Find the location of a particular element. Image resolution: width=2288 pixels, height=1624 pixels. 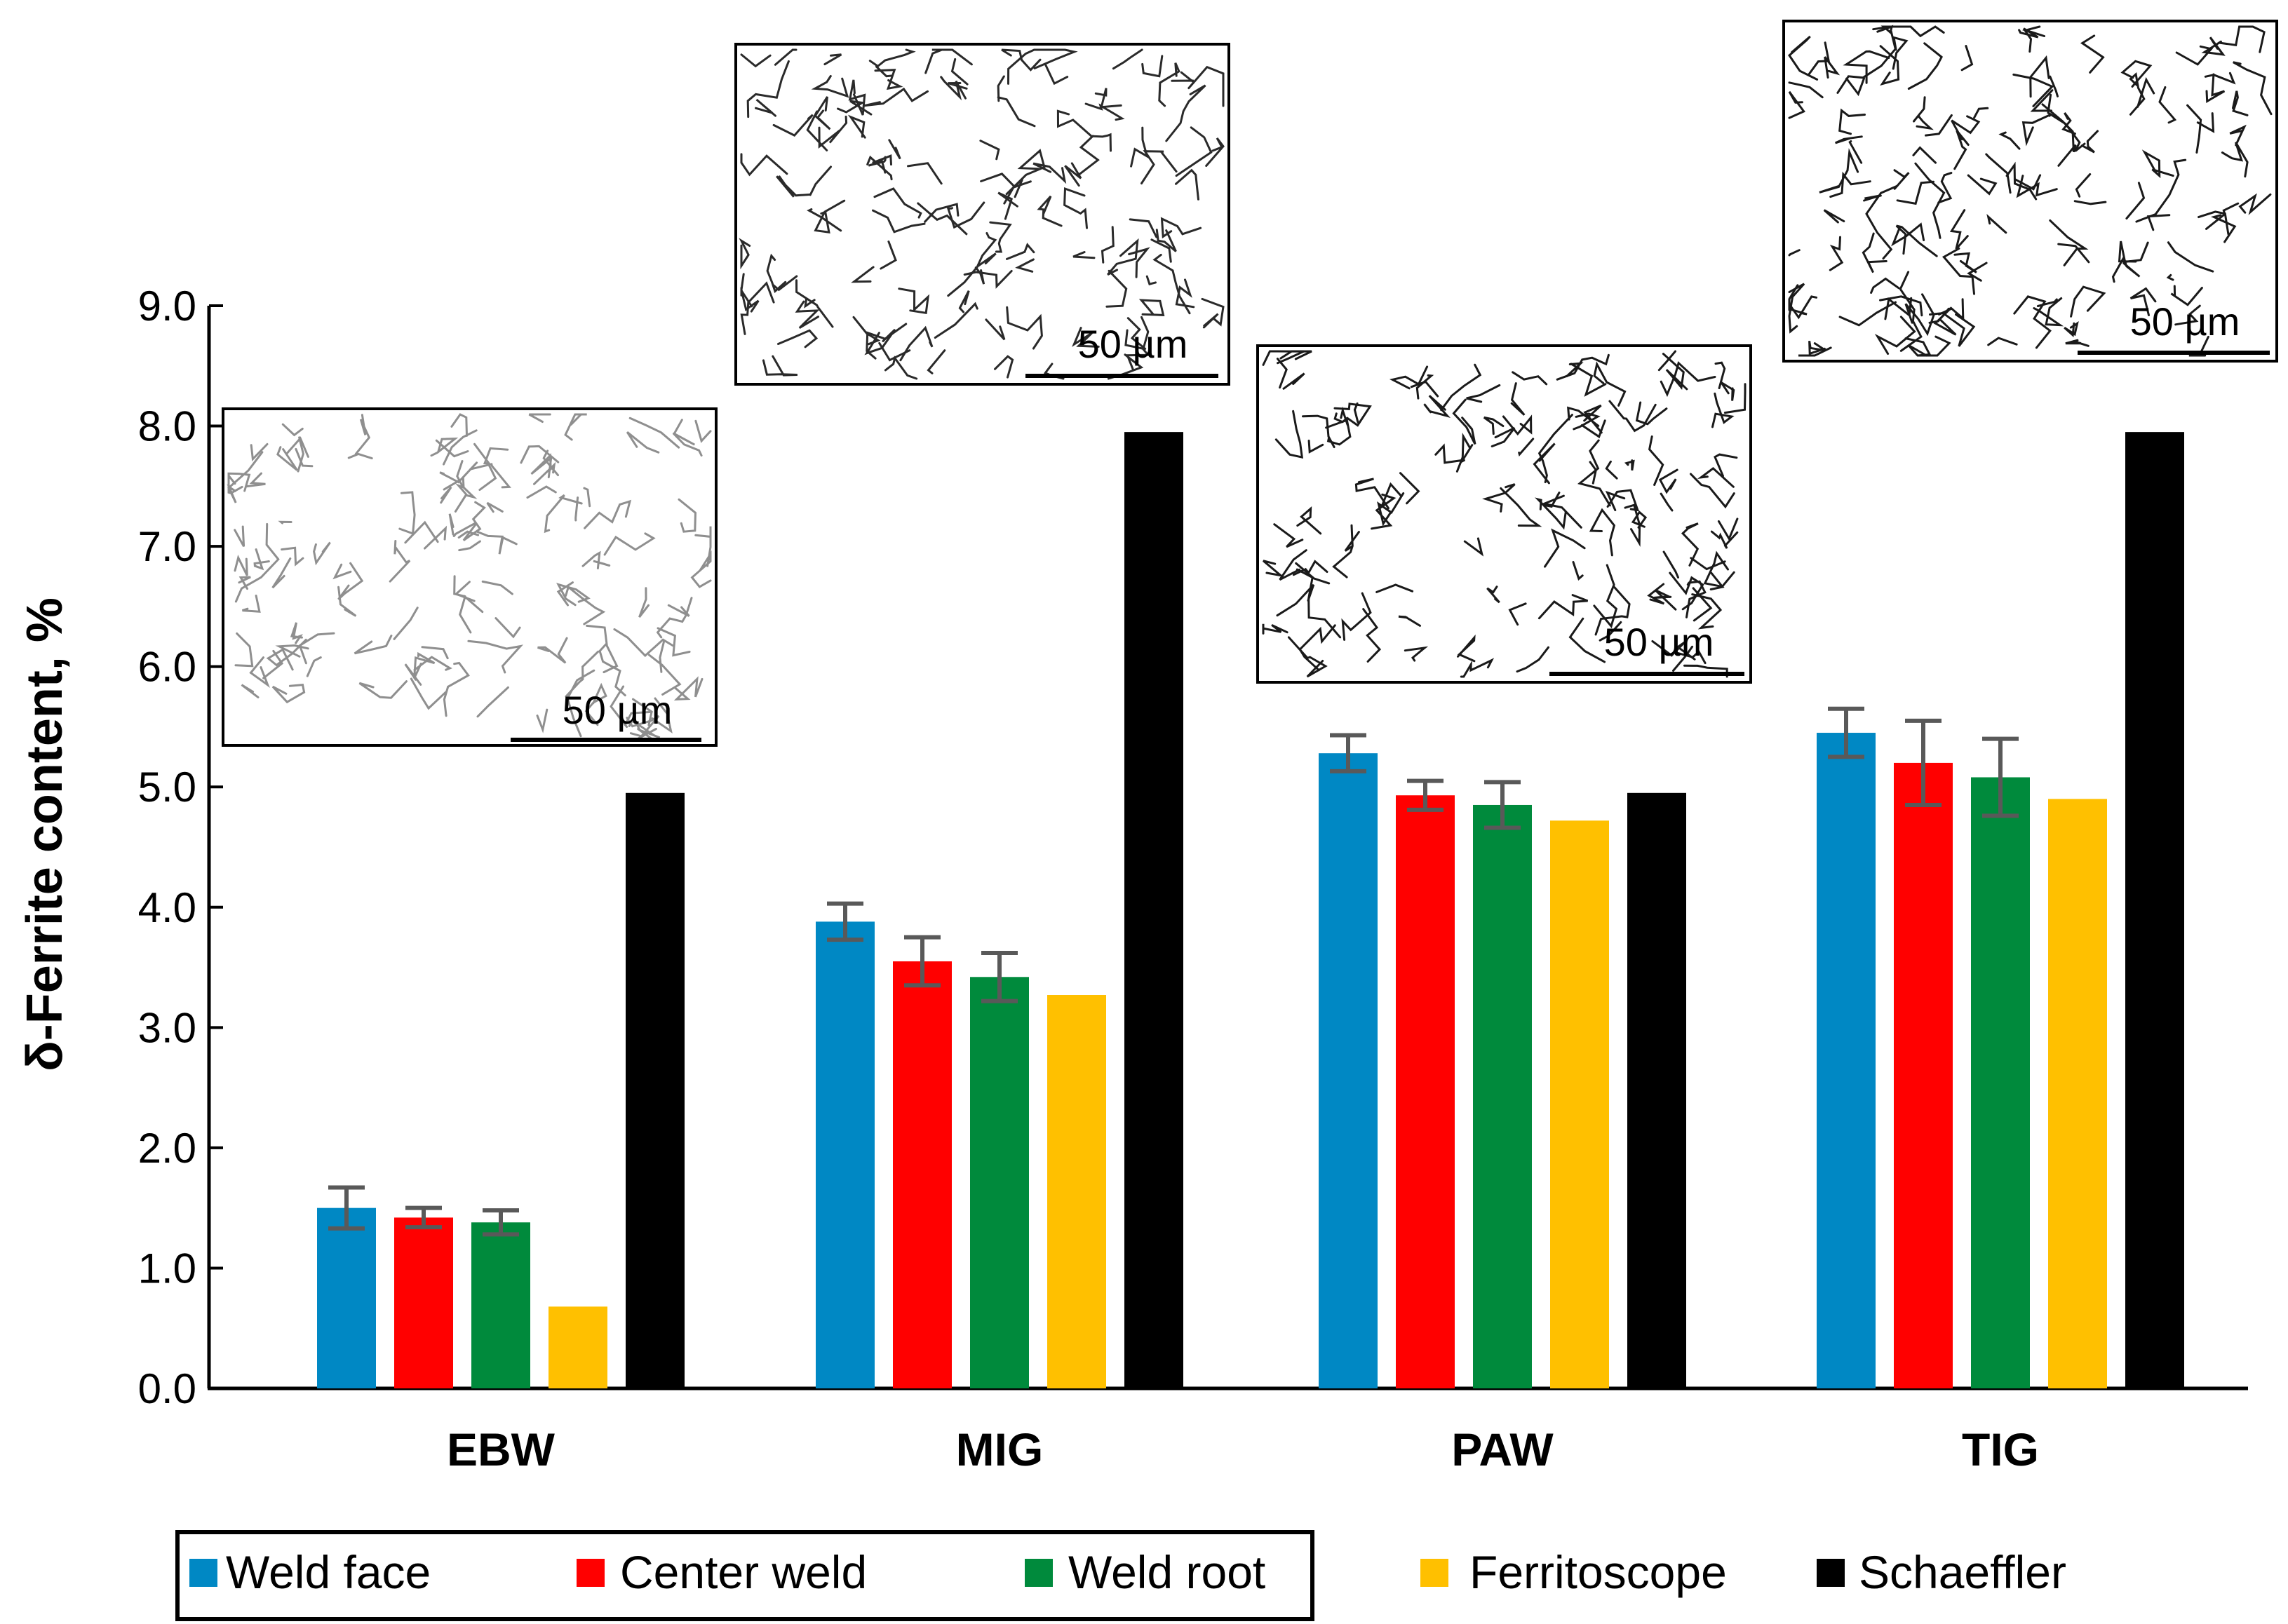

y-tick-label: 1.0 is located at coordinates (167, 1268).